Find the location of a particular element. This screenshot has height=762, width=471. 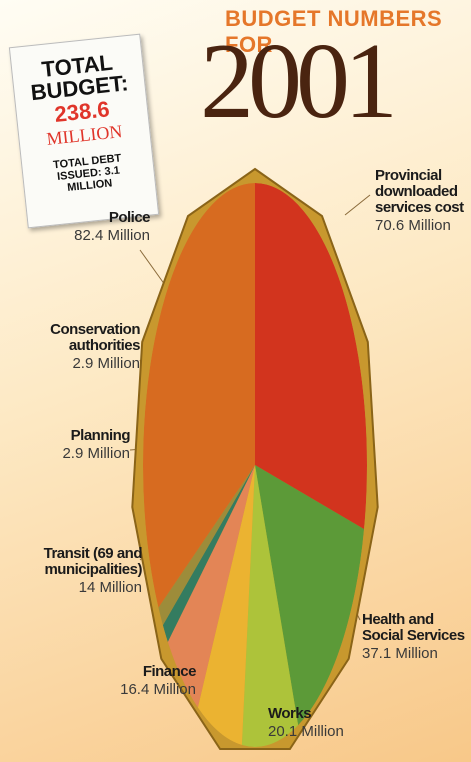

category-label: Finance is located at coordinates (169, 671).